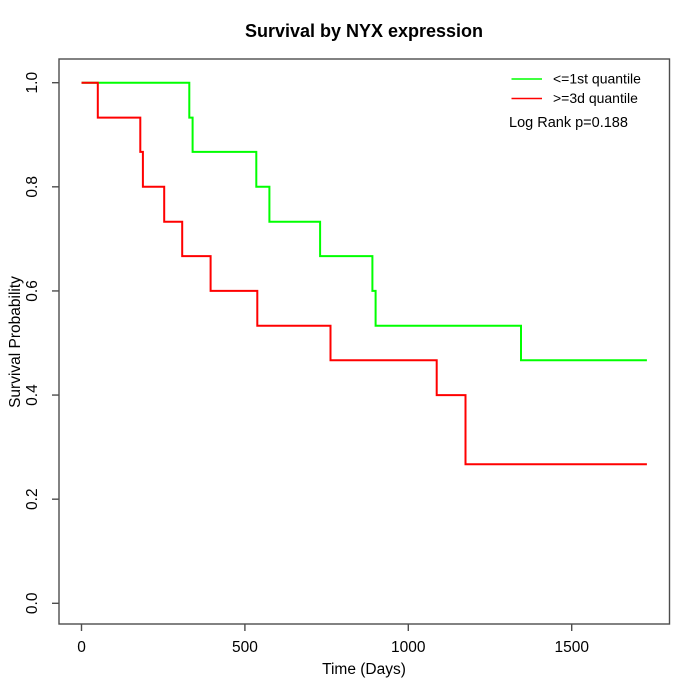 The image size is (700, 700). I want to click on legend-label-high-expression: >=3d quantile, so click(595, 98).